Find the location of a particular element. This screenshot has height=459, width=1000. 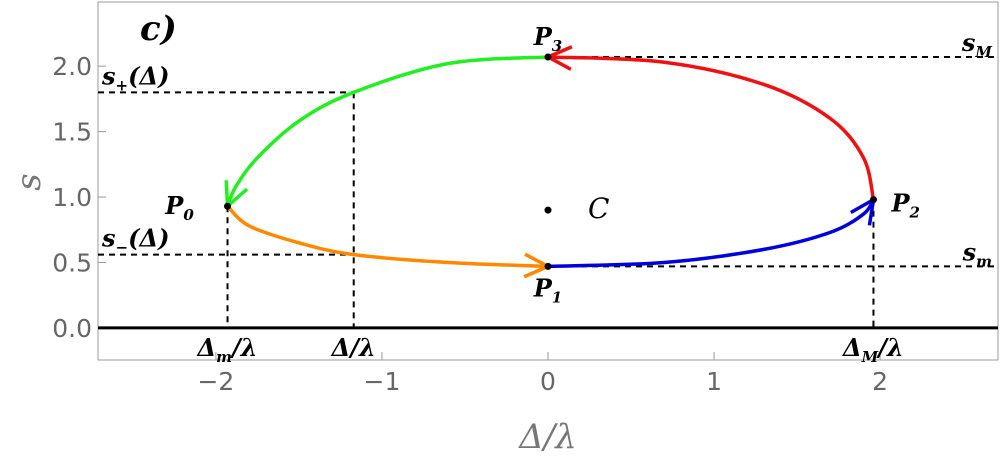

y-tick-label: 0.0 is located at coordinates (72, 328).